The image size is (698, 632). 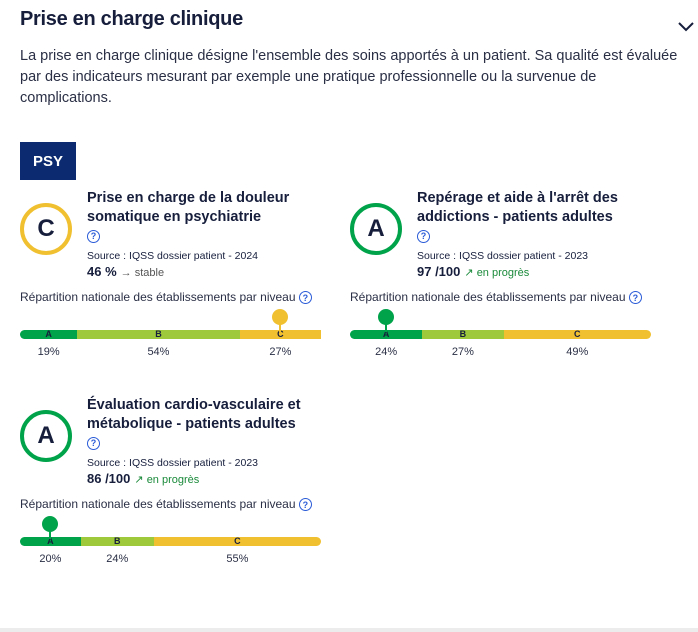 What do you see at coordinates (158, 352) in the screenshot?
I see `segment-percent: 54%` at bounding box center [158, 352].